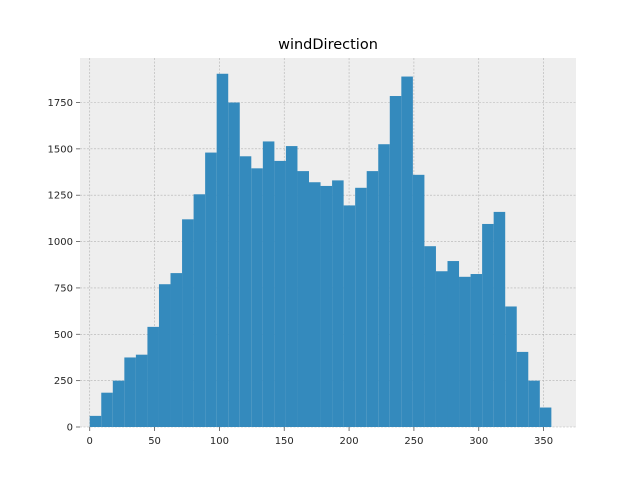 Image resolution: width=640 pixels, height=480 pixels. What do you see at coordinates (70, 428) in the screenshot?
I see `y-tick-label: 0` at bounding box center [70, 428].